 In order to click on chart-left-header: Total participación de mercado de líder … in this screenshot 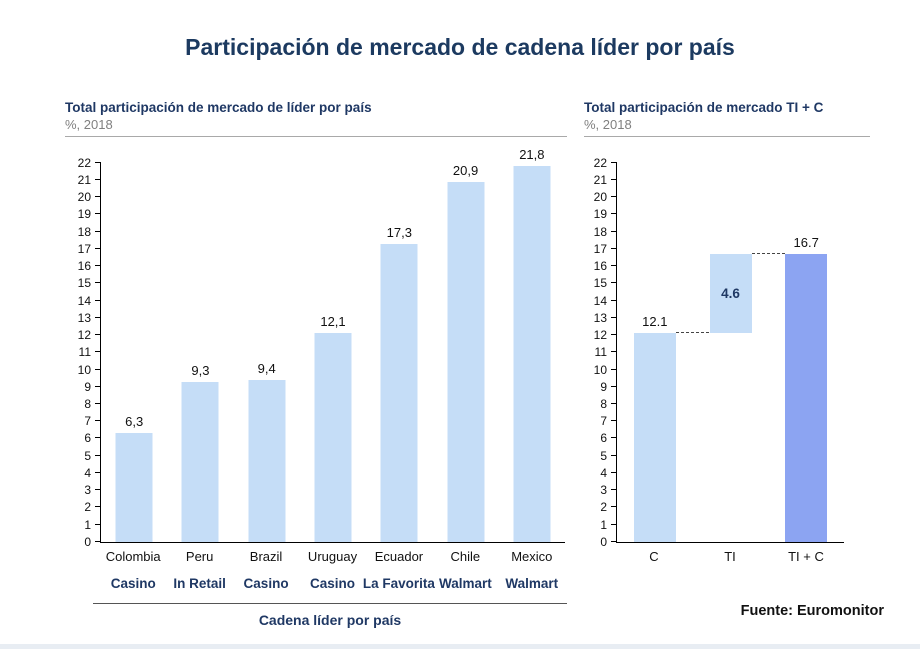, I will do `click(316, 118)`.